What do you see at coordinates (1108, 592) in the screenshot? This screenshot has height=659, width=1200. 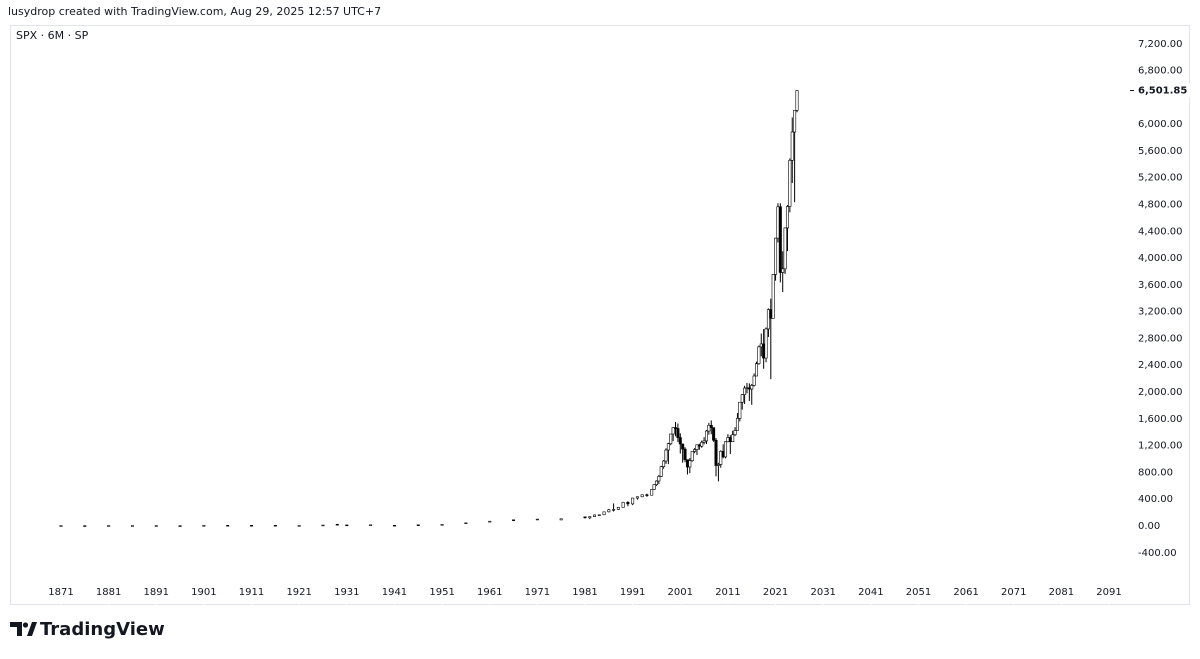 I see `x-tick-label: 2091` at bounding box center [1108, 592].